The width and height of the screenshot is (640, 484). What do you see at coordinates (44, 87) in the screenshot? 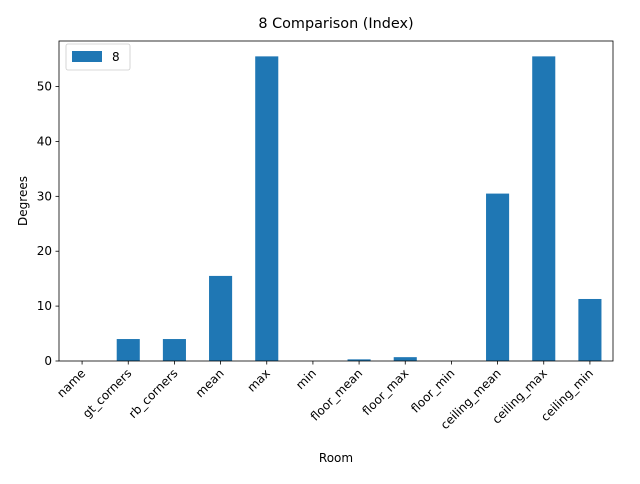
I see `y-tick-label: 50` at bounding box center [44, 87].